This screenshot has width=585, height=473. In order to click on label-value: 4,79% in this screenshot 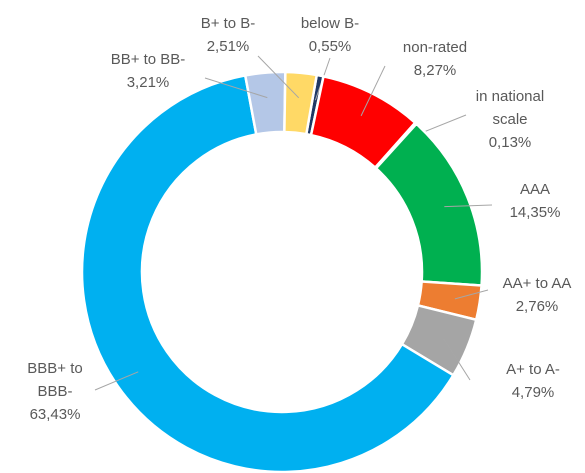, I will do `click(533, 392)`.